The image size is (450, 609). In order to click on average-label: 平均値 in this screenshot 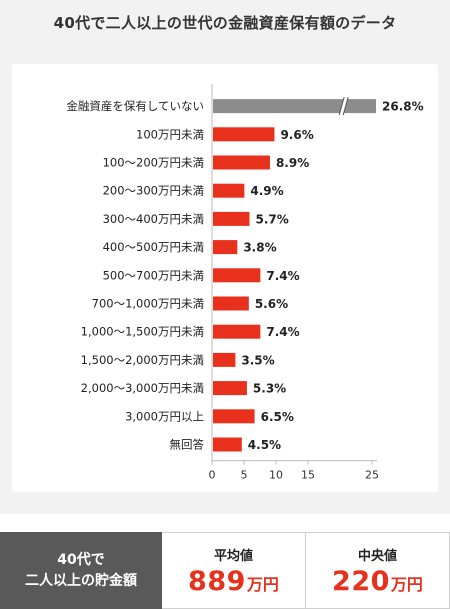, I will do `click(233, 556)`.